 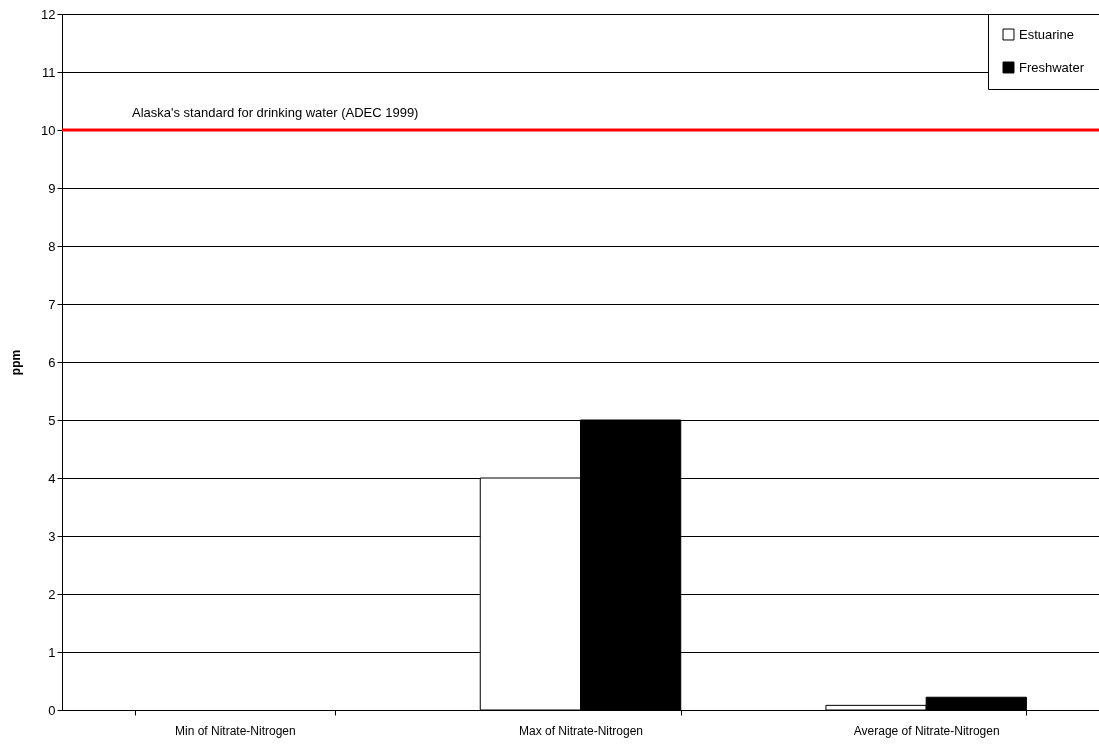 What do you see at coordinates (52, 536) in the screenshot?
I see `y-tick-label: 3` at bounding box center [52, 536].